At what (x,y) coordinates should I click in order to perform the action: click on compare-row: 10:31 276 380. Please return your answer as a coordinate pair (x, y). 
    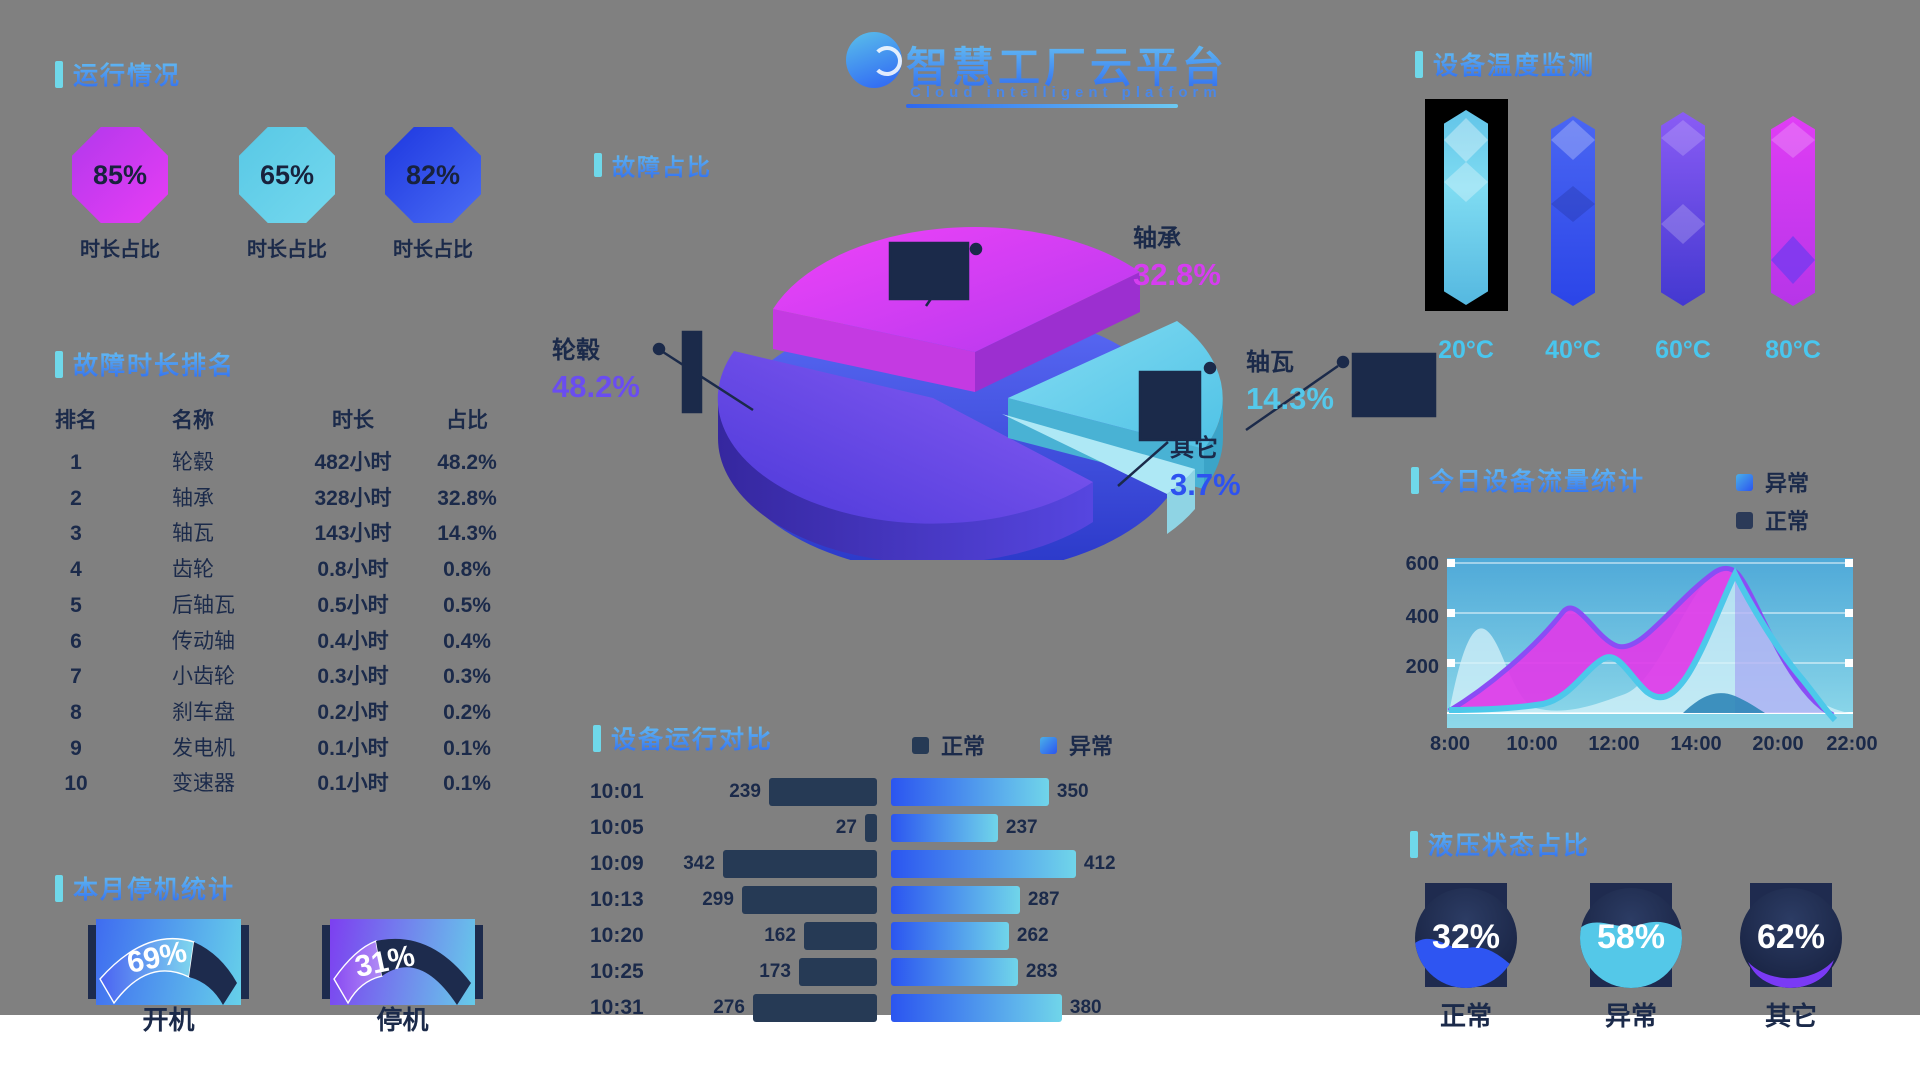
    Looking at the image, I should click on (860, 1008).